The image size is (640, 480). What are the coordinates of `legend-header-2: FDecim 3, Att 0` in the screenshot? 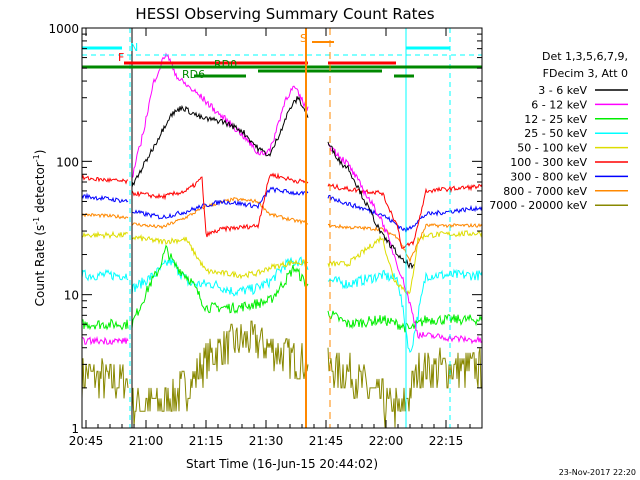 It's located at (585, 73).